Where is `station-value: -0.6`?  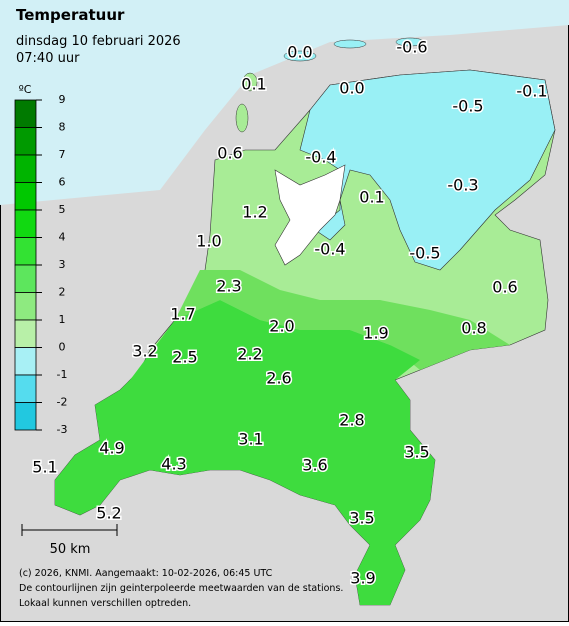
station-value: -0.6 is located at coordinates (411, 47).